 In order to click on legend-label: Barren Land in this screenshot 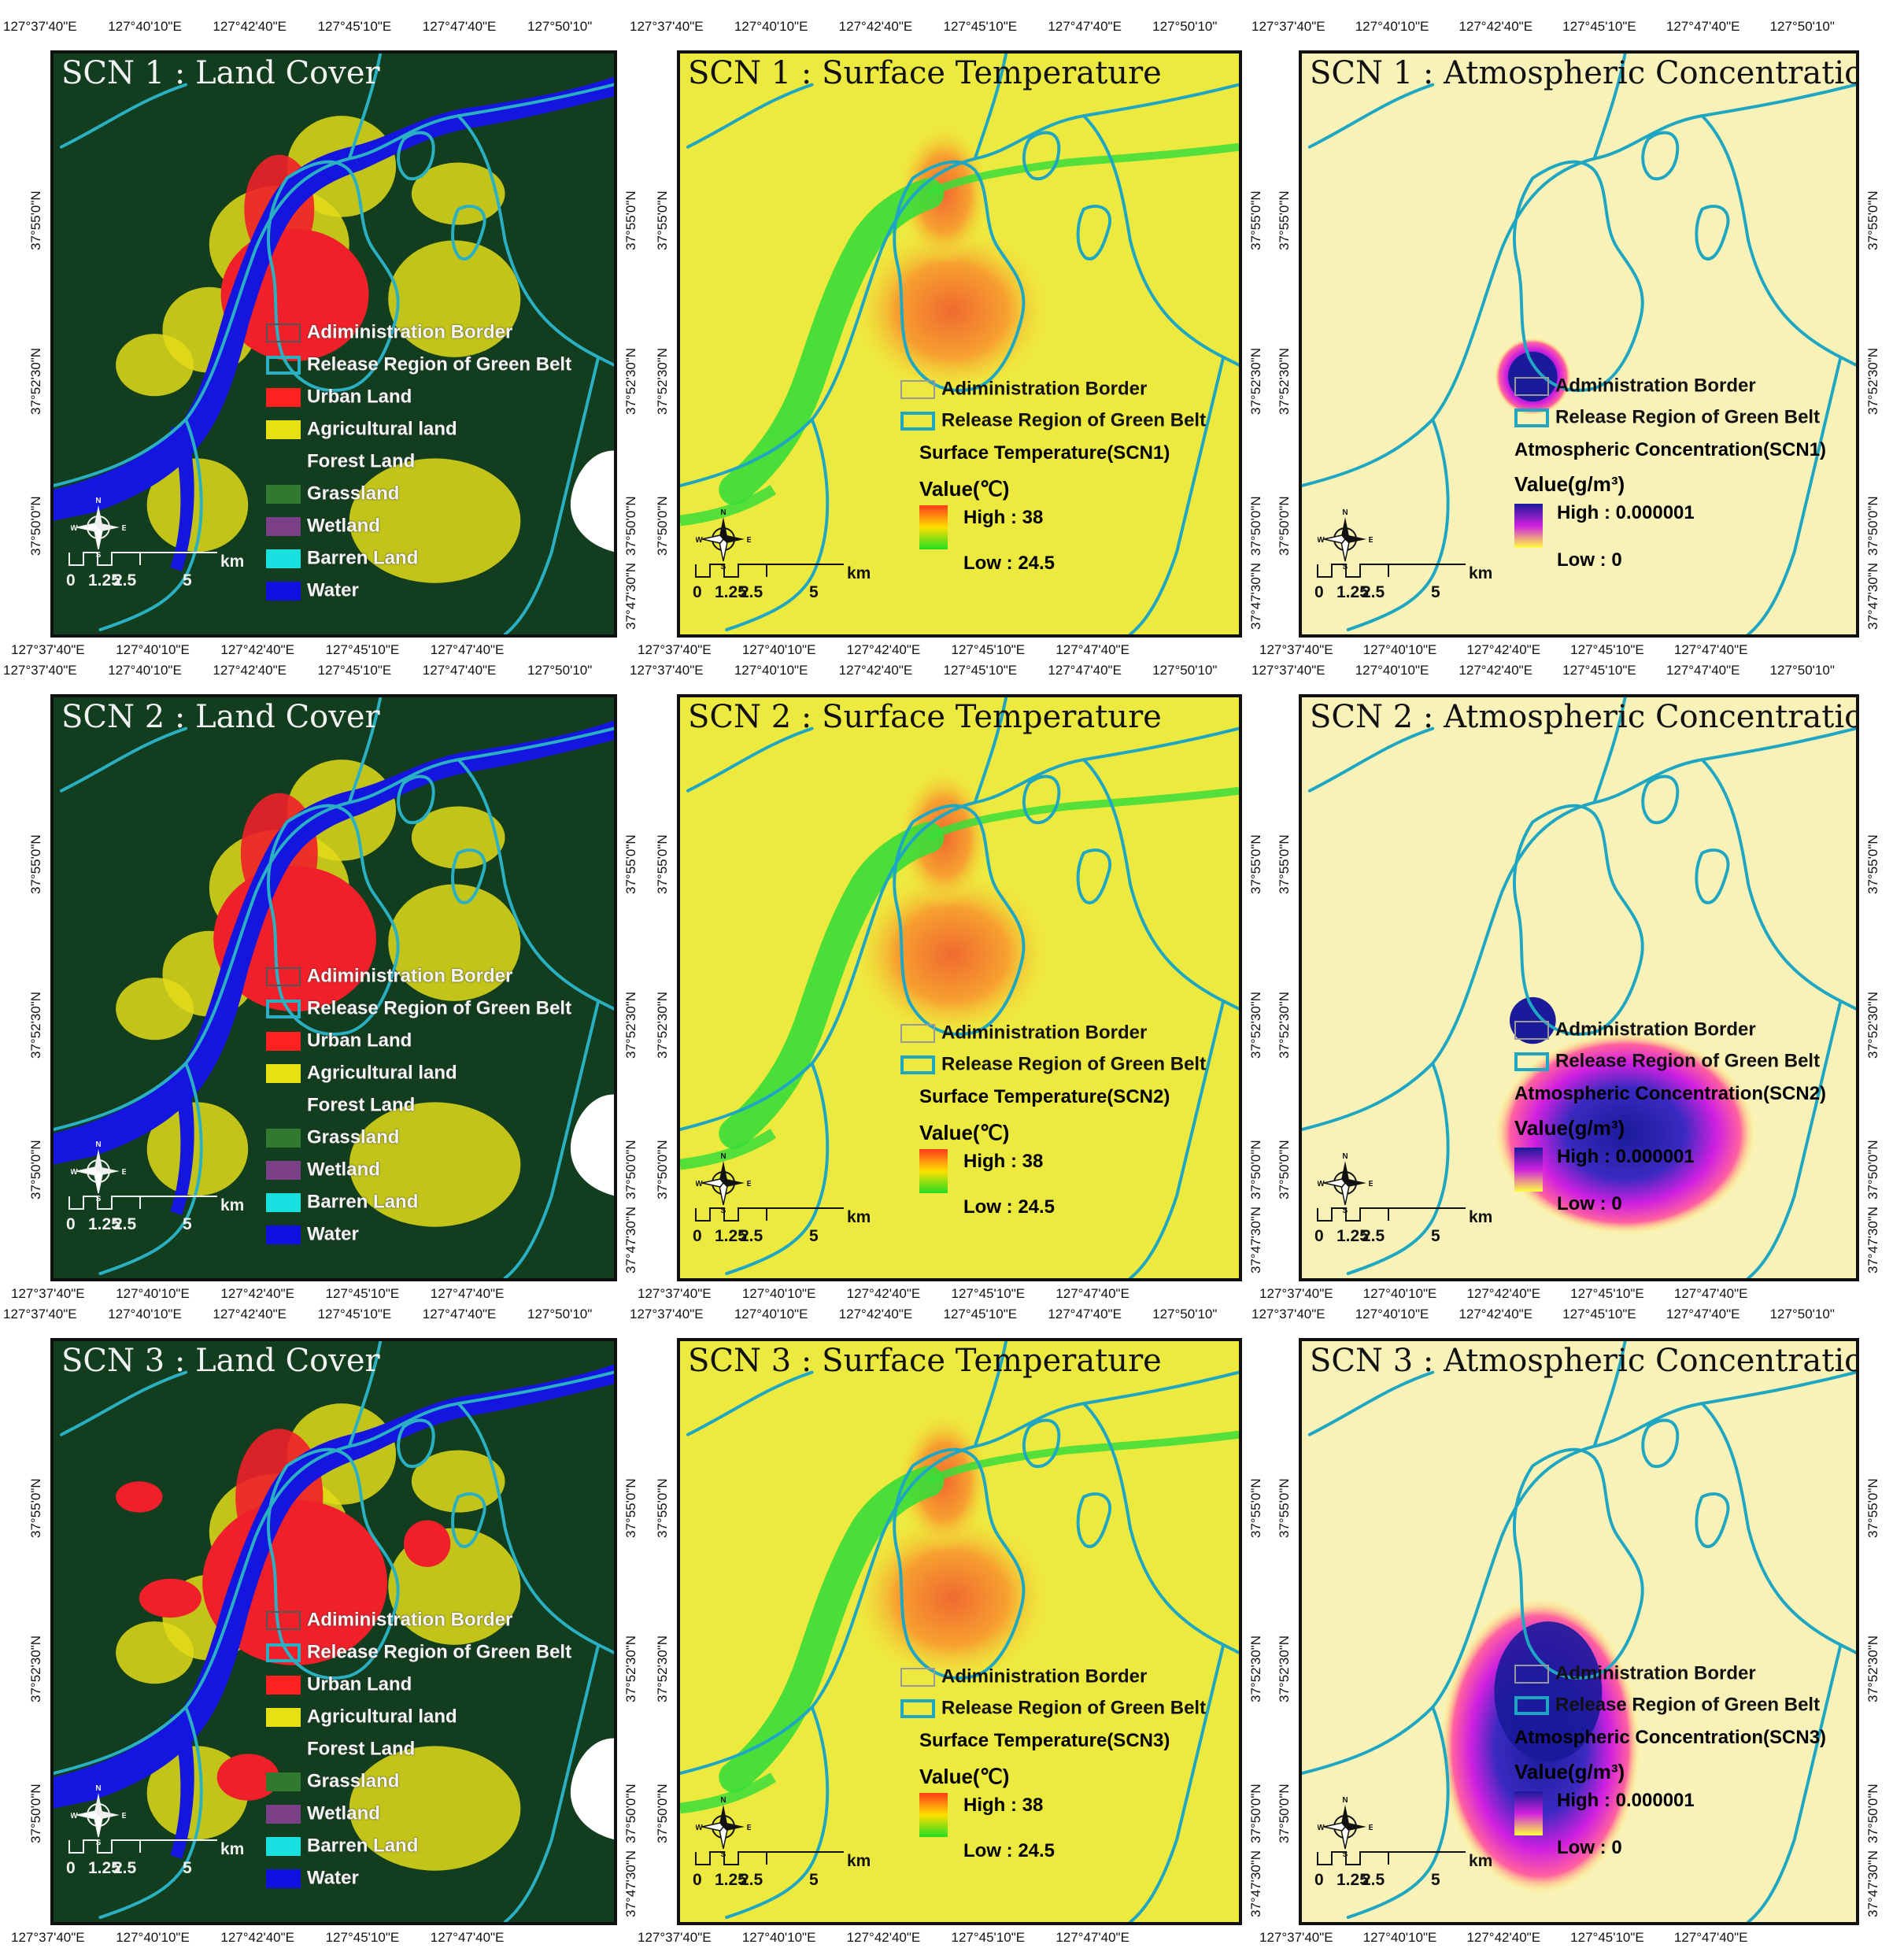, I will do `click(363, 1846)`.